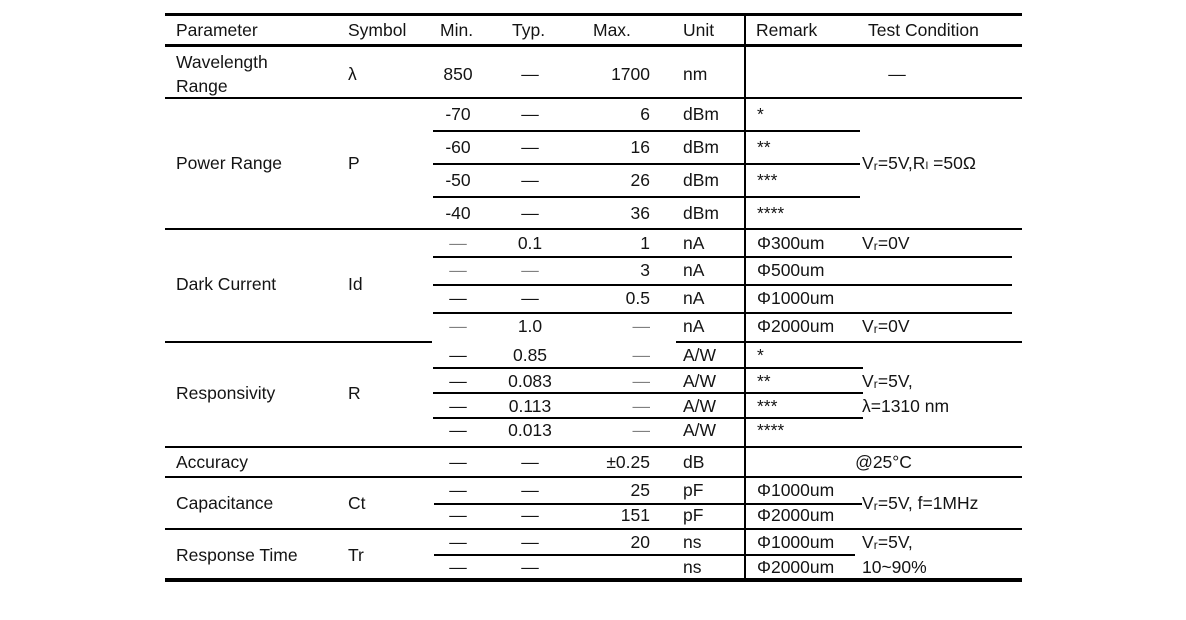 The width and height of the screenshot is (1186, 620). What do you see at coordinates (645, 114) in the screenshot?
I see `power-row1-max: 6` at bounding box center [645, 114].